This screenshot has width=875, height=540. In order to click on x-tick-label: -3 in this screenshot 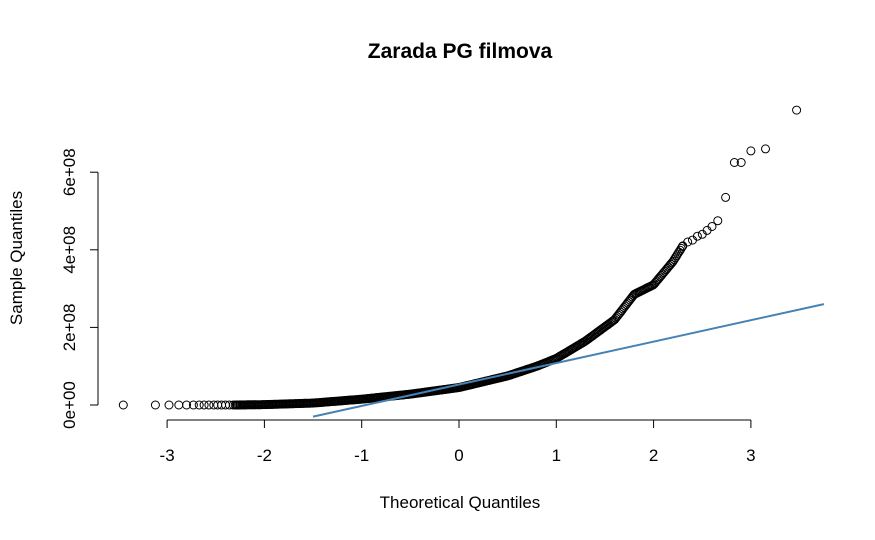, I will do `click(167, 455)`.